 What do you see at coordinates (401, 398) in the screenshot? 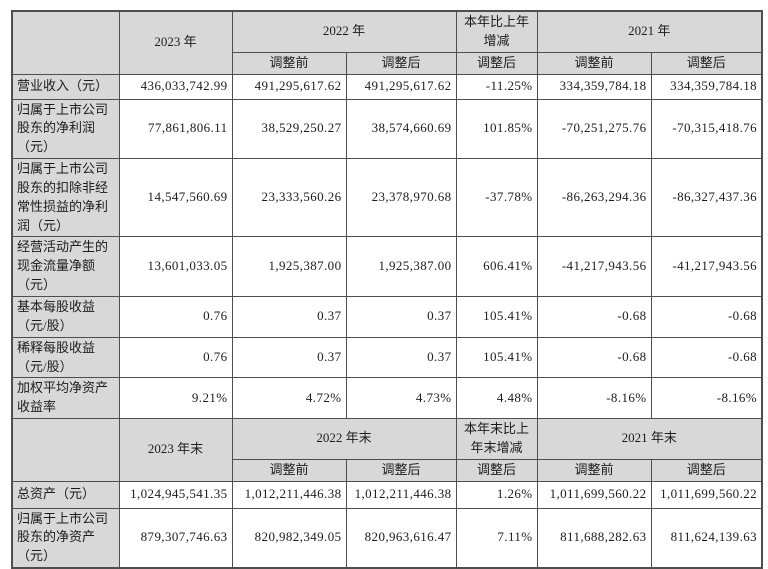
I see `cell-value: 4.73%` at bounding box center [401, 398].